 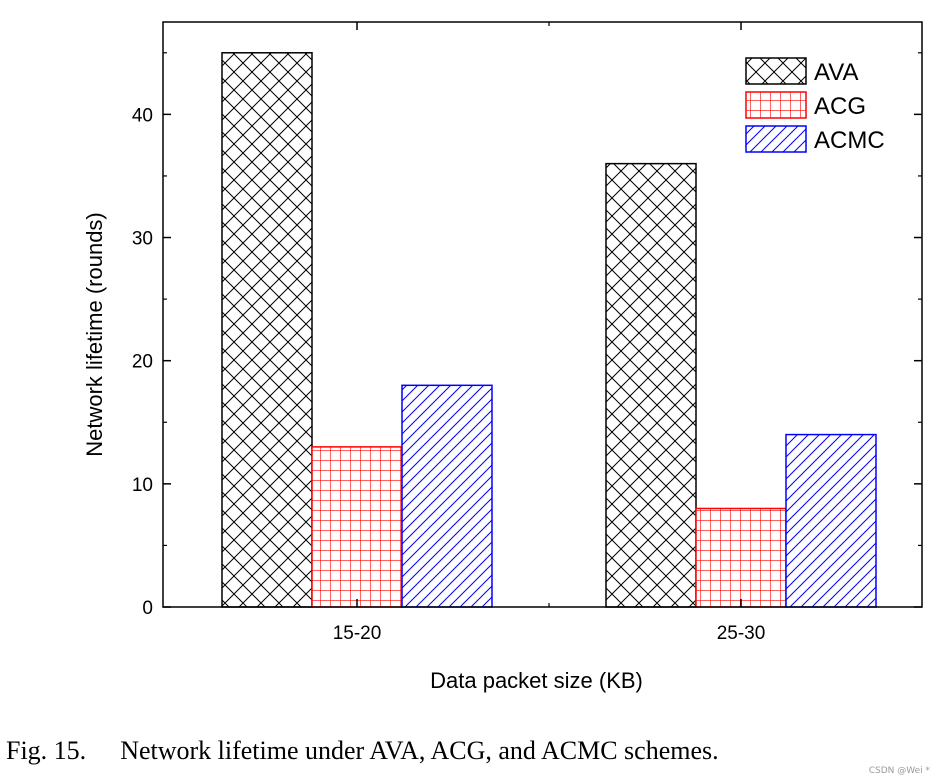 What do you see at coordinates (776, 139) in the screenshot?
I see `legend-swatch-acmc` at bounding box center [776, 139].